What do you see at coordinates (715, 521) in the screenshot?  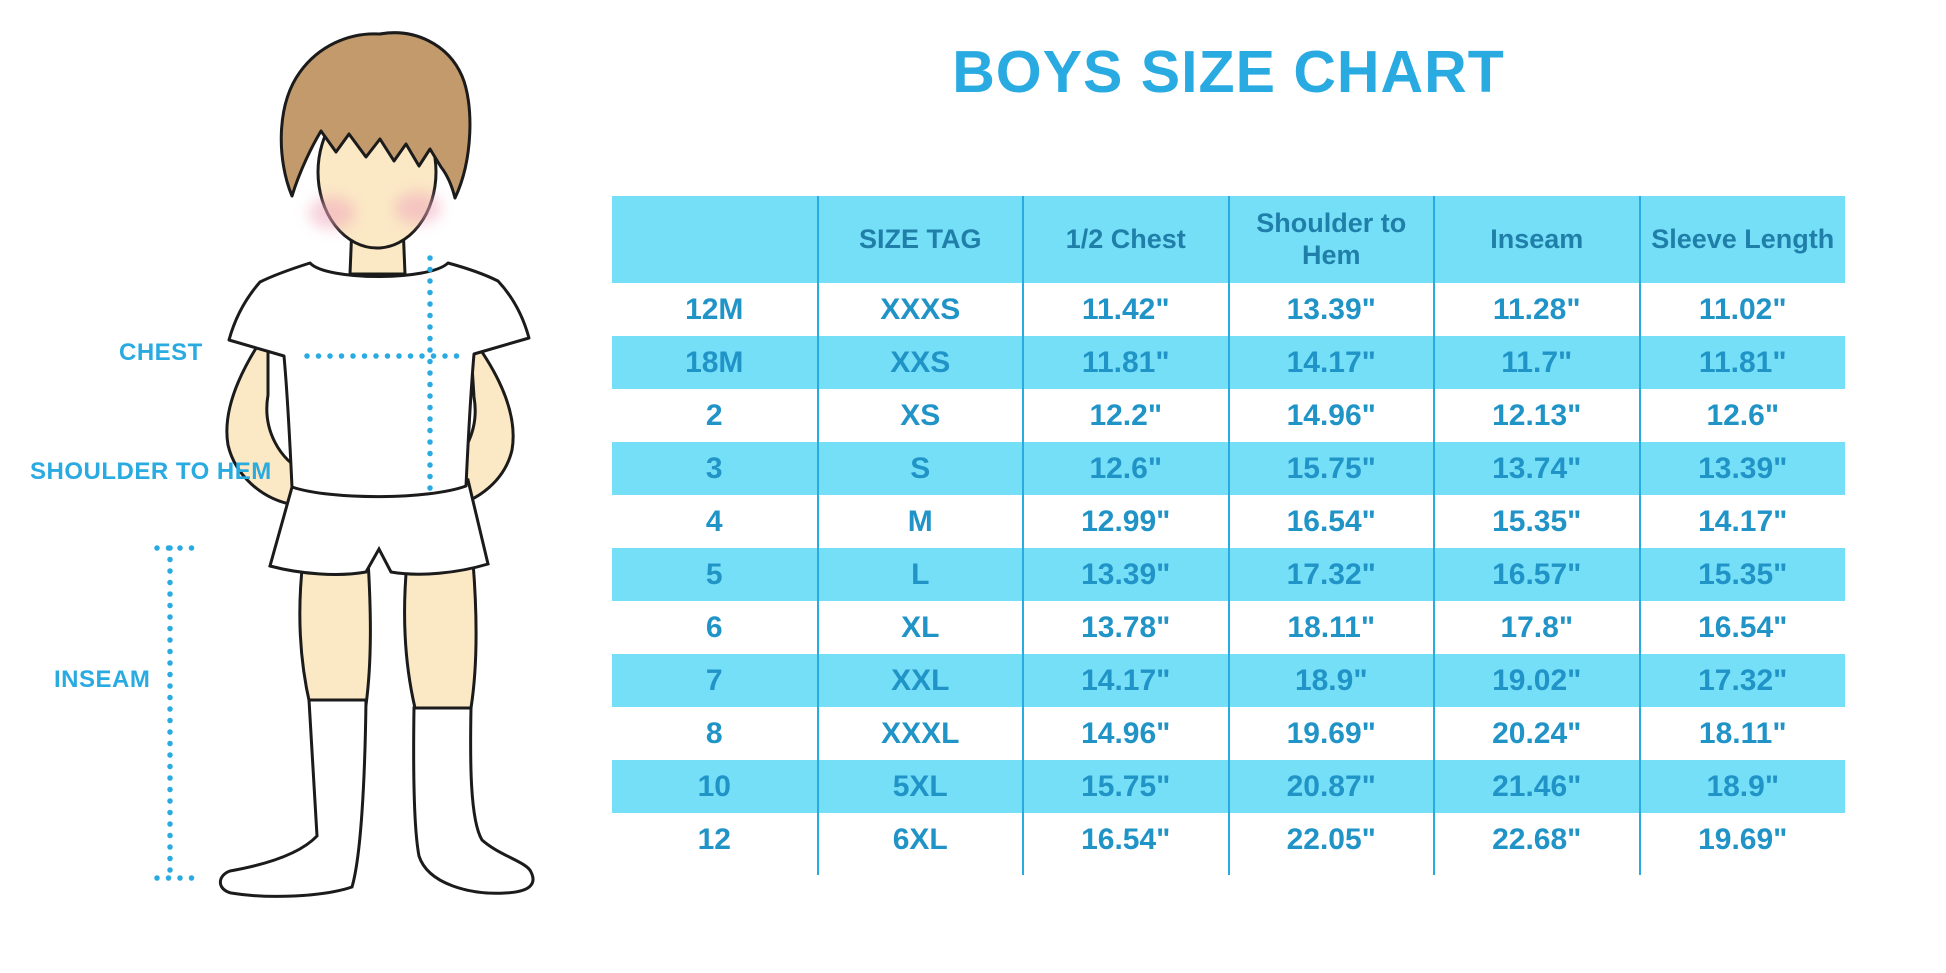 I see `table-cell: 4` at bounding box center [715, 521].